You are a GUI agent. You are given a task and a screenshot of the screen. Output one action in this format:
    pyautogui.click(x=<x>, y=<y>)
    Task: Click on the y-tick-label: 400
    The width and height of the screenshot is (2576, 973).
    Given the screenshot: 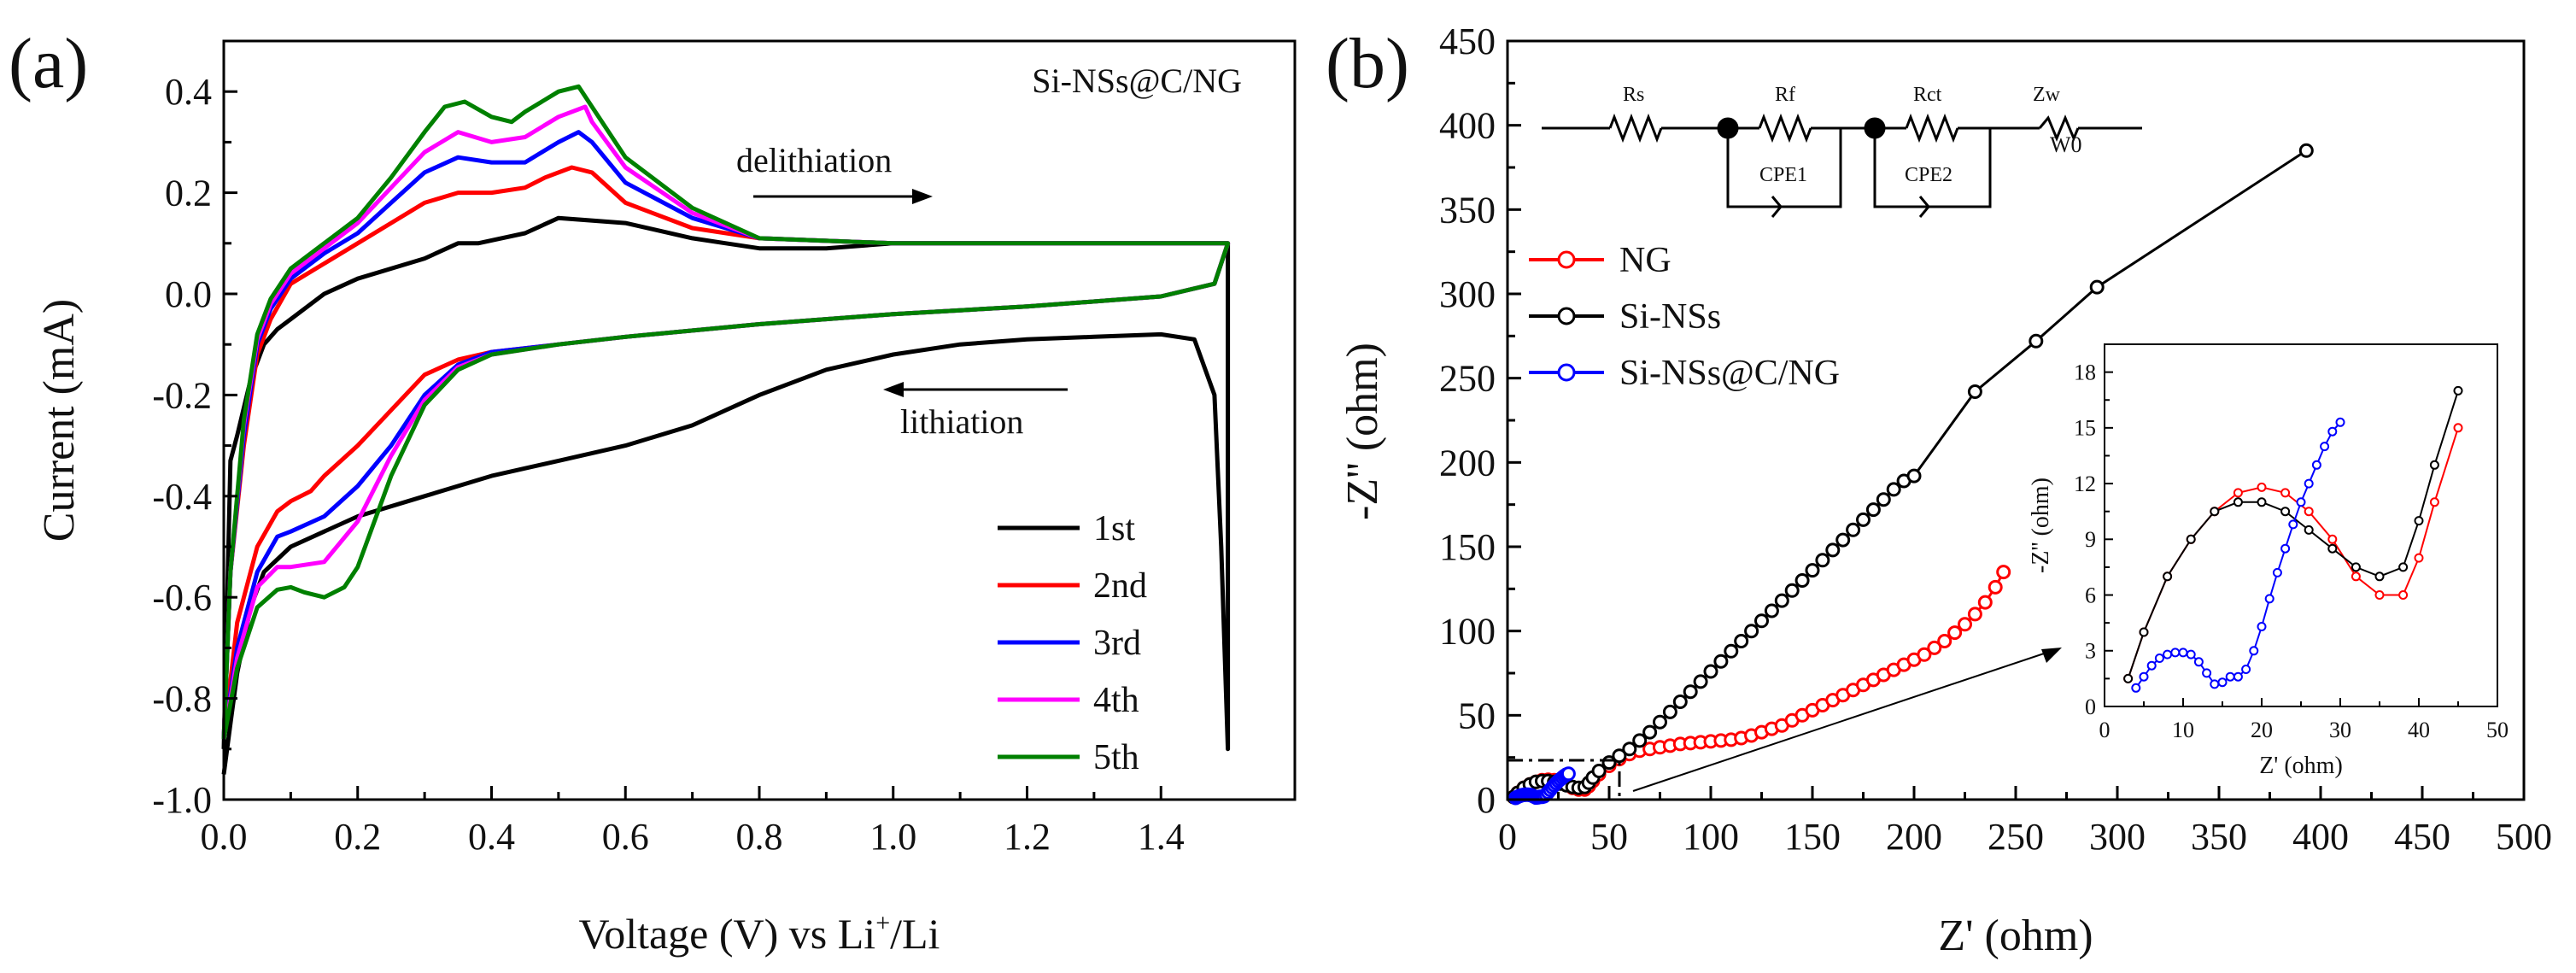 What is the action you would take?
    pyautogui.click(x=1467, y=126)
    